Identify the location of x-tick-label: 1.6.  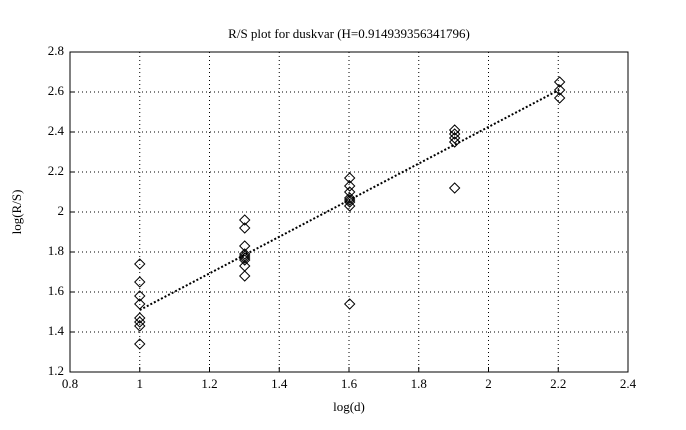
(349, 383).